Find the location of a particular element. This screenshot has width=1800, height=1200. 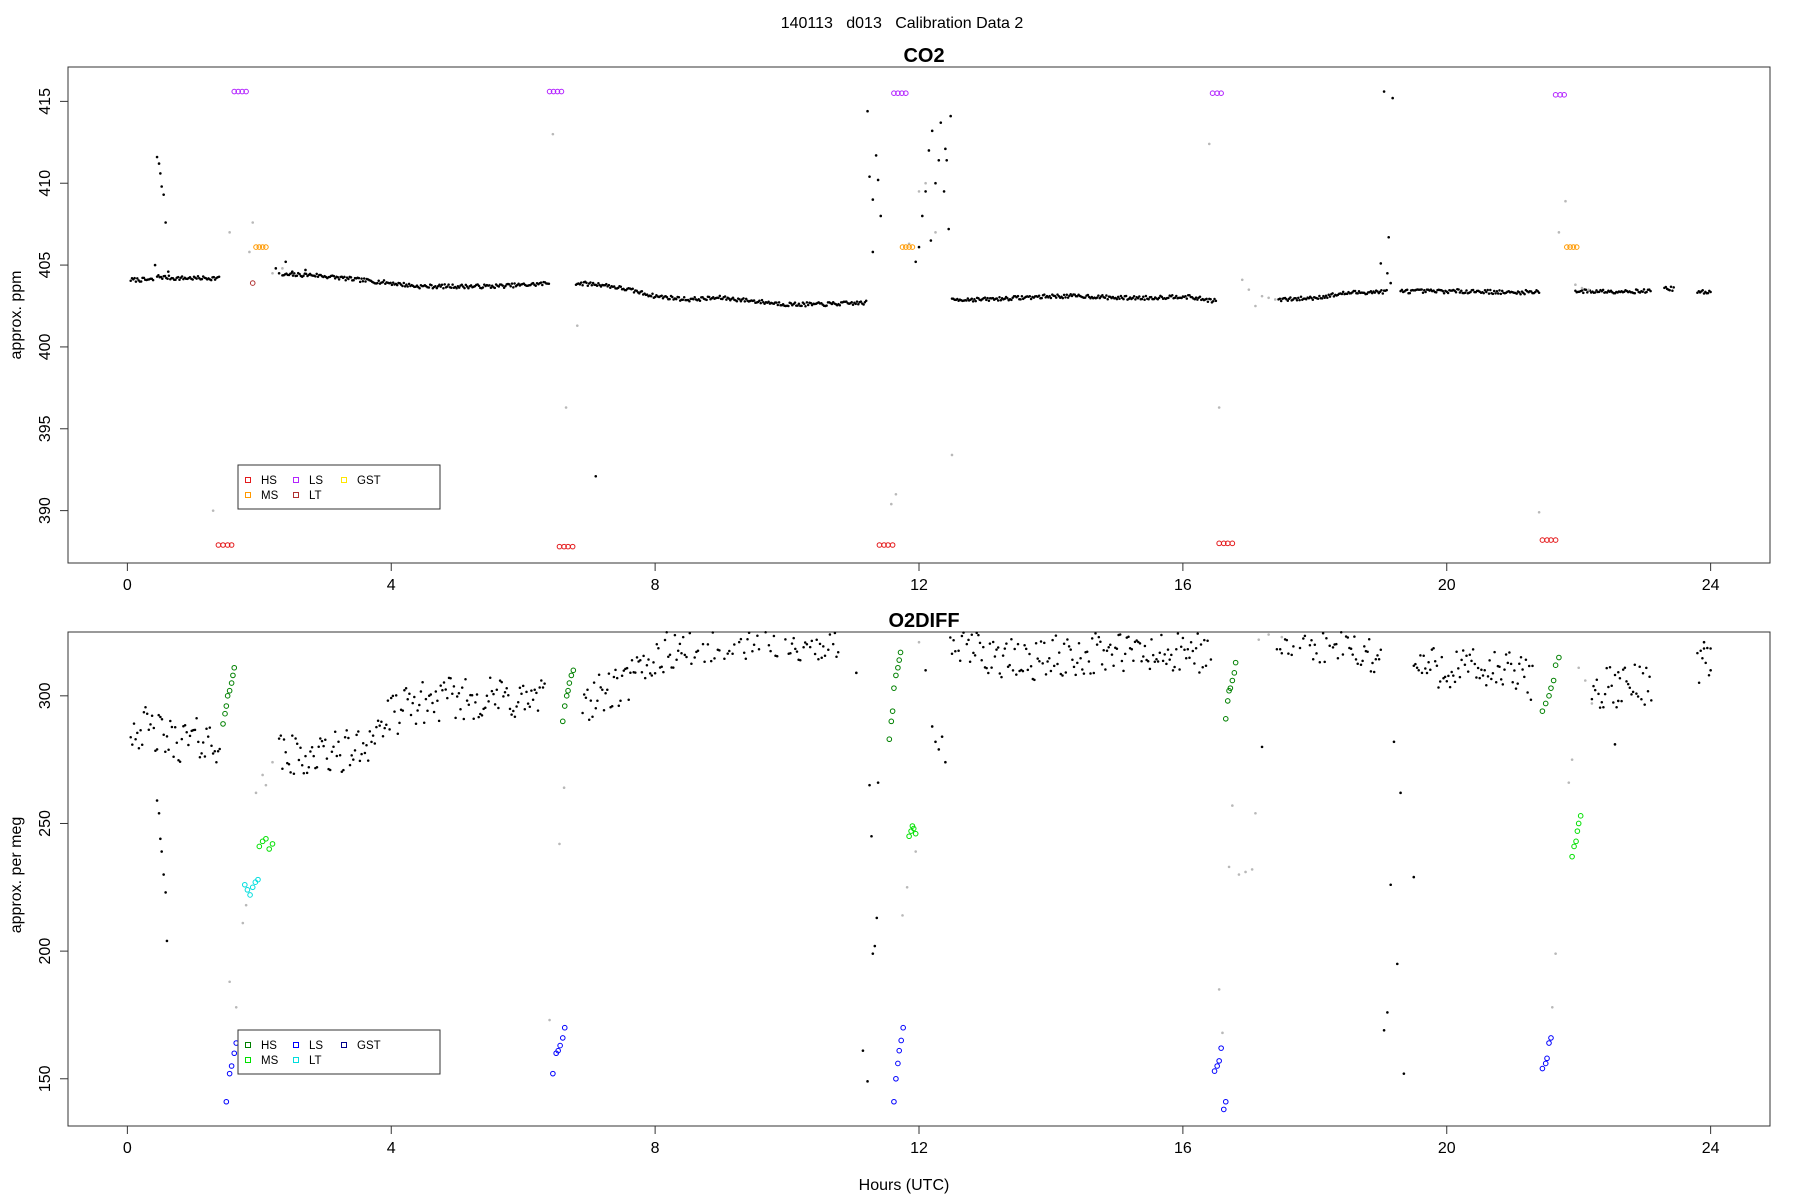

legend-label-gst: GST is located at coordinates (369, 1046).